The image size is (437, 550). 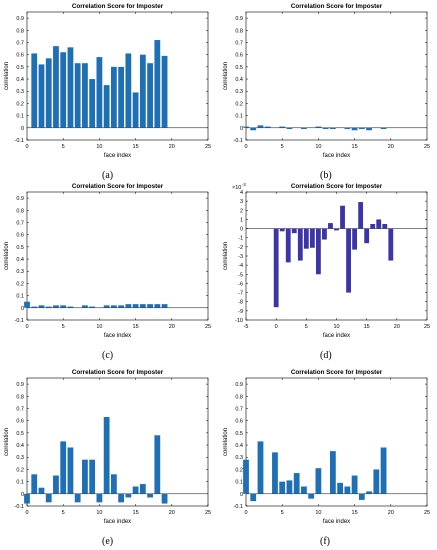 I want to click on y-tick-label: 0.5, so click(x=239, y=434).